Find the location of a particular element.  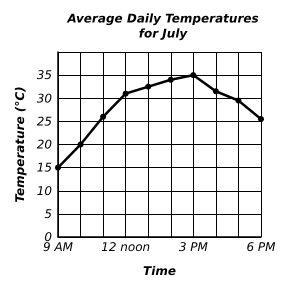

y-tick-label: 15 is located at coordinates (44, 167).